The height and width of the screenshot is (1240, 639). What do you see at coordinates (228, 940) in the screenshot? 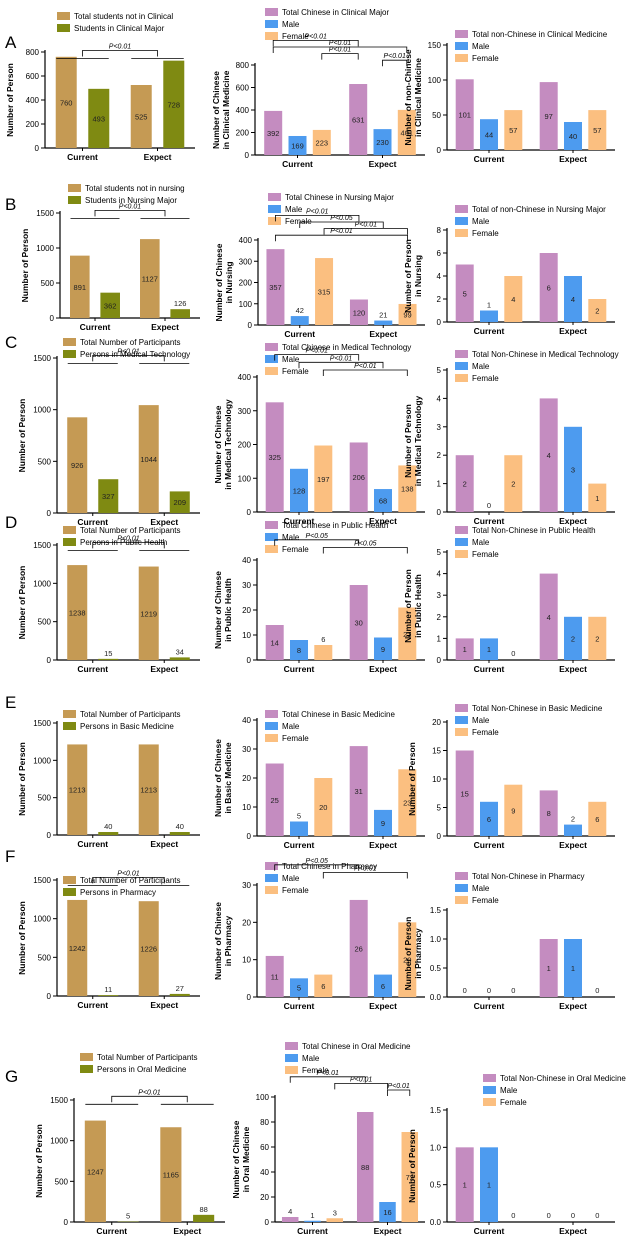
I see `y-axis-label-line: in Pharmacy` at bounding box center [228, 940].